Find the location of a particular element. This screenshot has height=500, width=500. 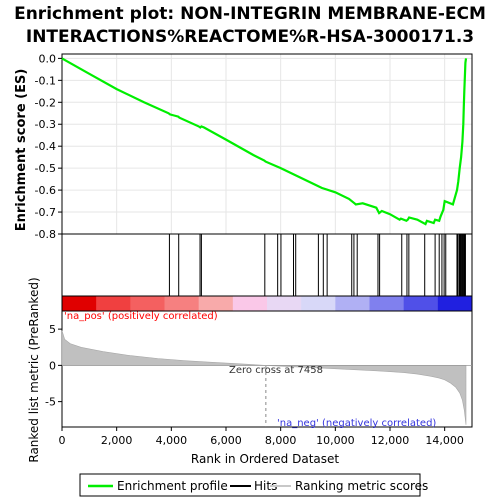

hits-frame is located at coordinates (267, 265).